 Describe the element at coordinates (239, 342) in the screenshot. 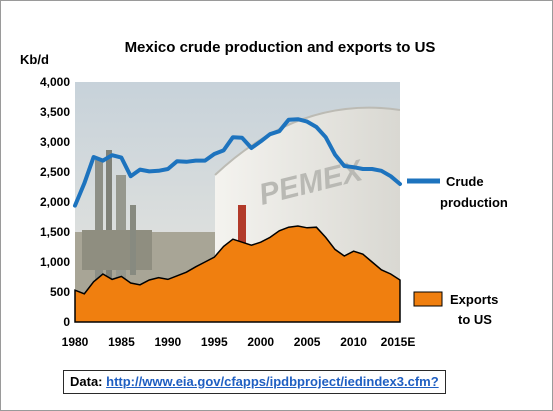

I see `x-axis-ticks: 1980 1985 1990 1995 2000 2005 2010 2015E` at that location.